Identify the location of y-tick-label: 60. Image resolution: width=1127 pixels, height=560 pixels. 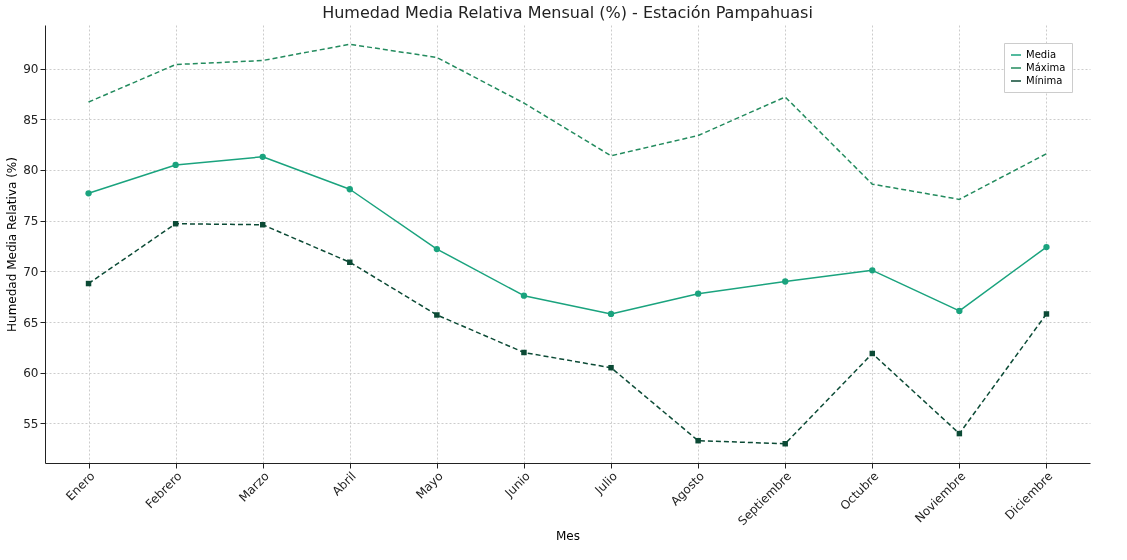
(31, 373).